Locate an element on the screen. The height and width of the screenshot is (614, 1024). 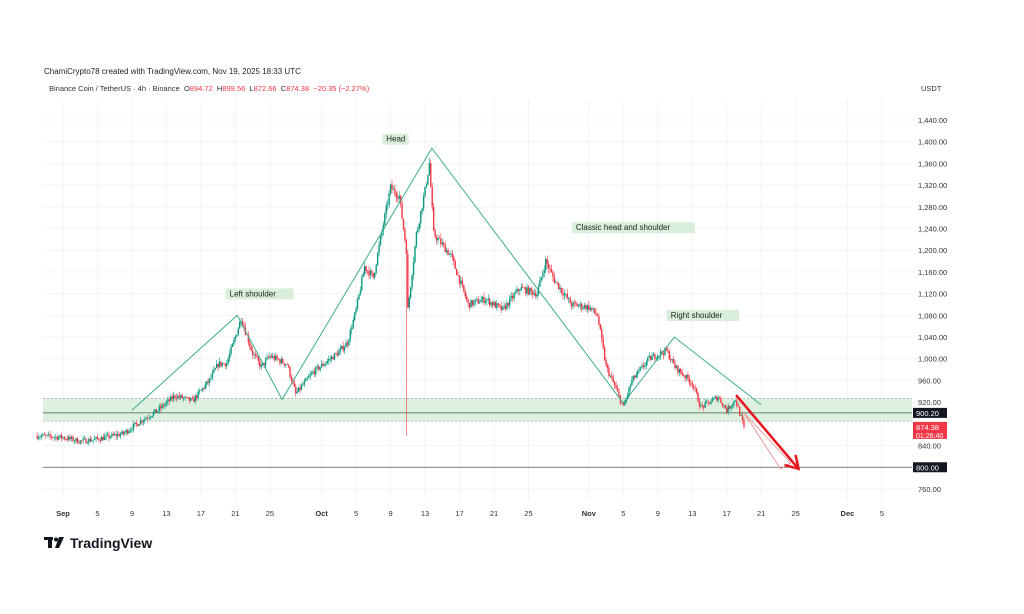
tradingview-logo: TradingView is located at coordinates (98, 543).